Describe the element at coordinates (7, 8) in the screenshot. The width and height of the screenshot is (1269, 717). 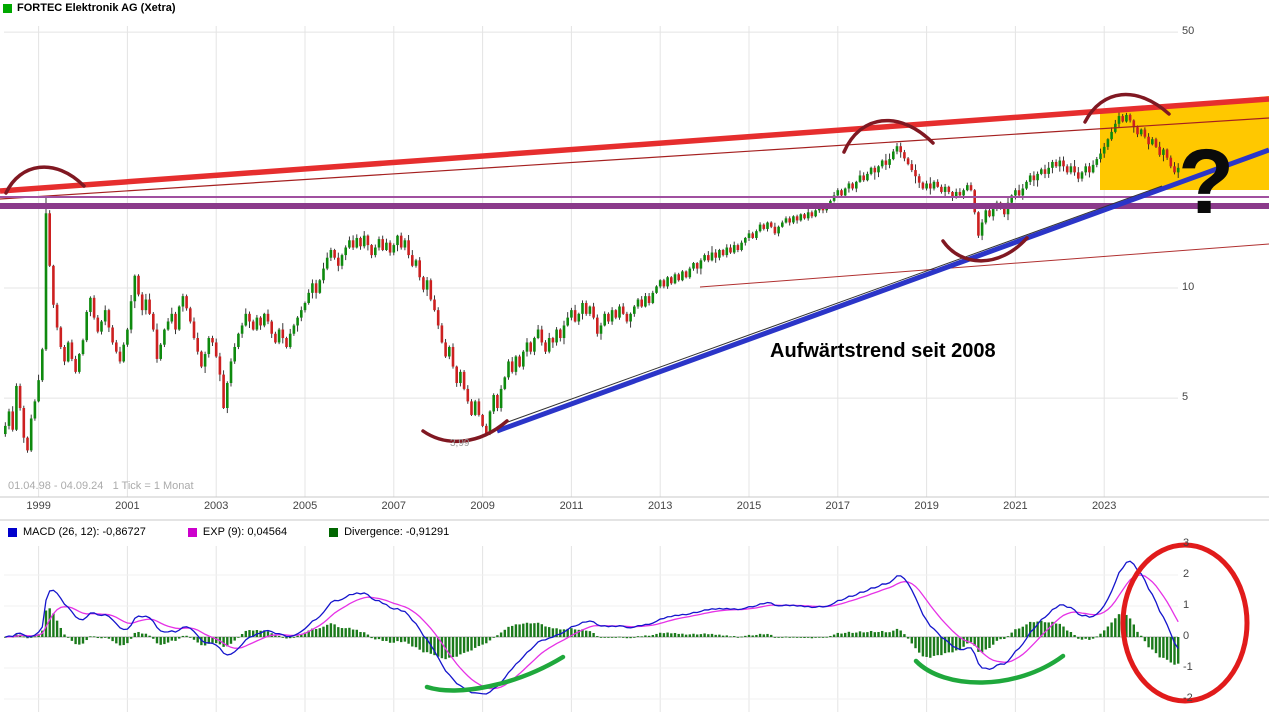
I see `instrument-marker-icon` at that location.